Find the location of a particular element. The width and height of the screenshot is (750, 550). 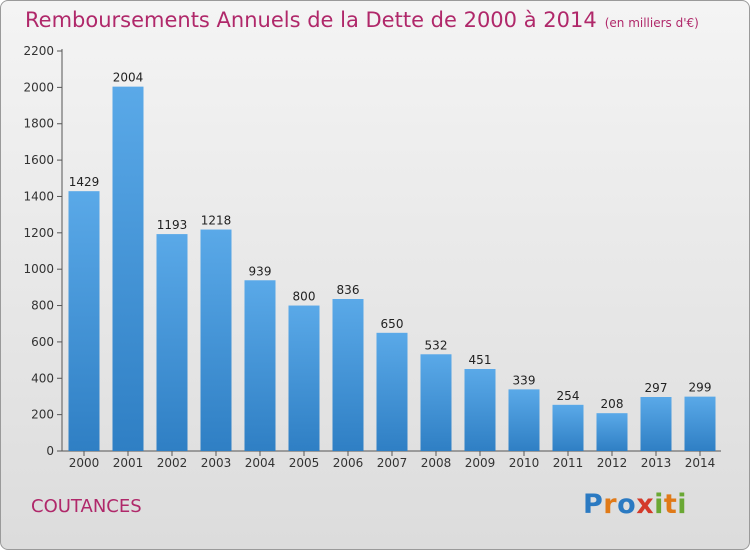

y-tick-label: 0 is located at coordinates (50, 451).